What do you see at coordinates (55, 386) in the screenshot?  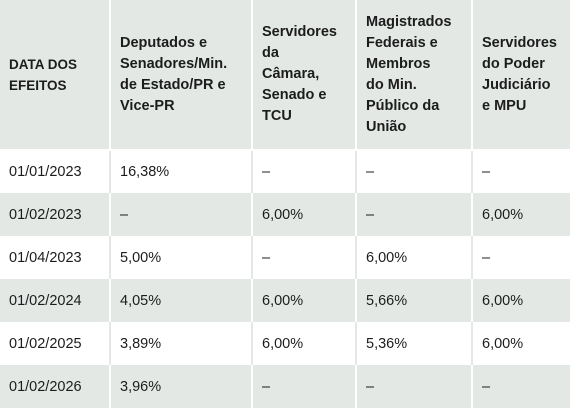 I see `cell-date: 01/02/2026` at bounding box center [55, 386].